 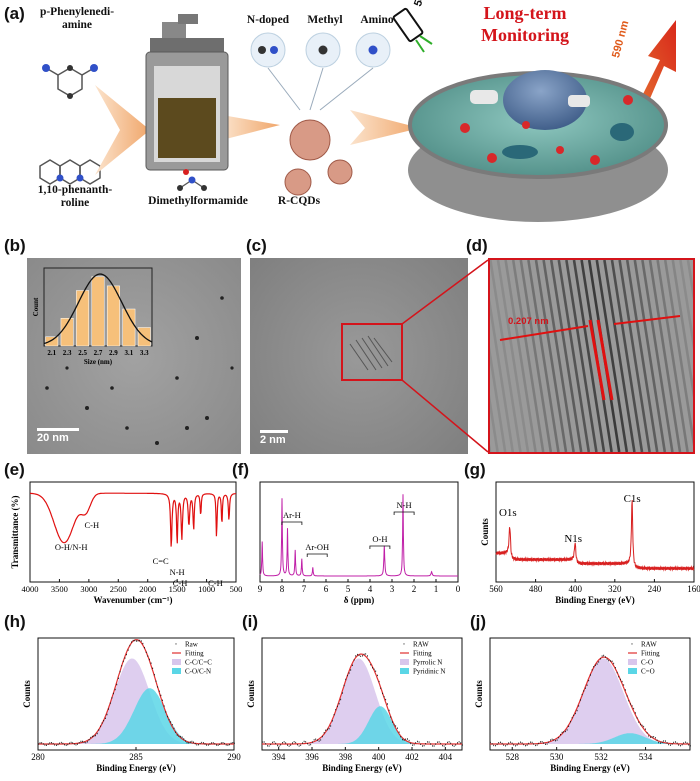 What do you see at coordinates (139, 370) in the screenshot?
I see `tem-particles` at bounding box center [139, 370].